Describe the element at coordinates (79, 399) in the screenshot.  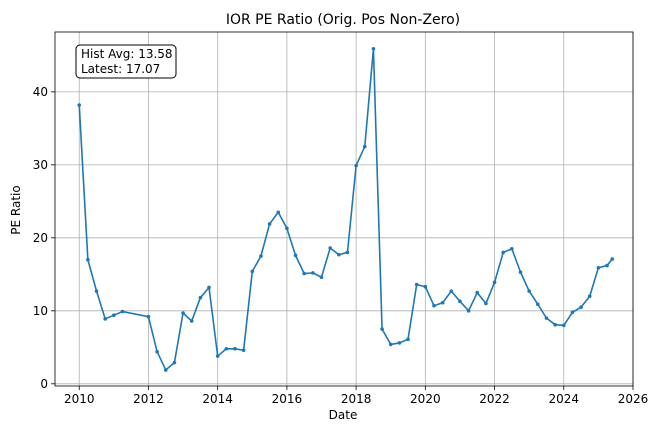
I see `x-tick-label: 2010` at that location.